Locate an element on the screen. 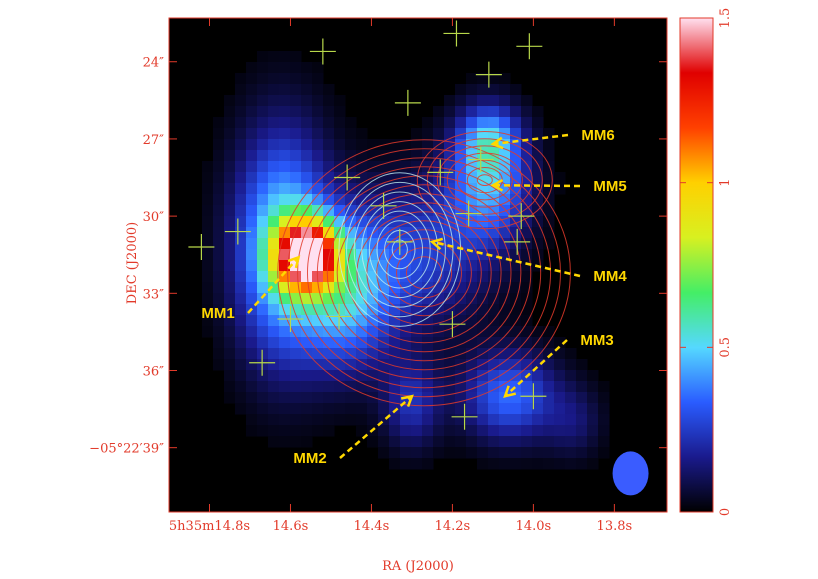  colorbar: 0 0.5 1 1.5 is located at coordinates (706, 262).